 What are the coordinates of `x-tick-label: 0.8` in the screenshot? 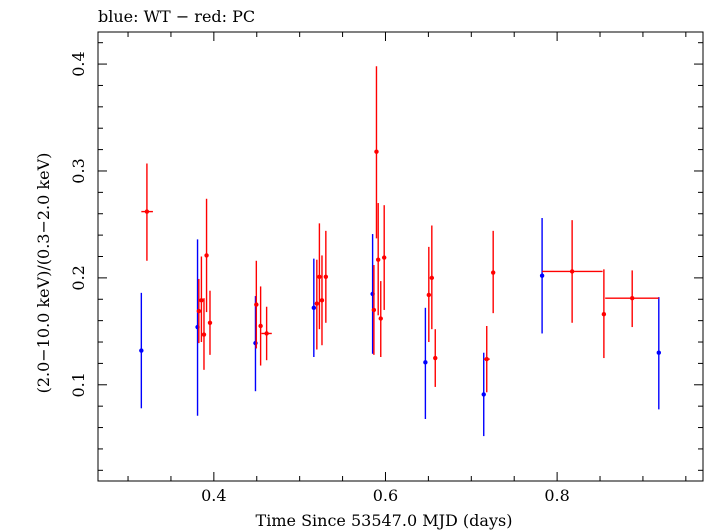 It's located at (556, 495).